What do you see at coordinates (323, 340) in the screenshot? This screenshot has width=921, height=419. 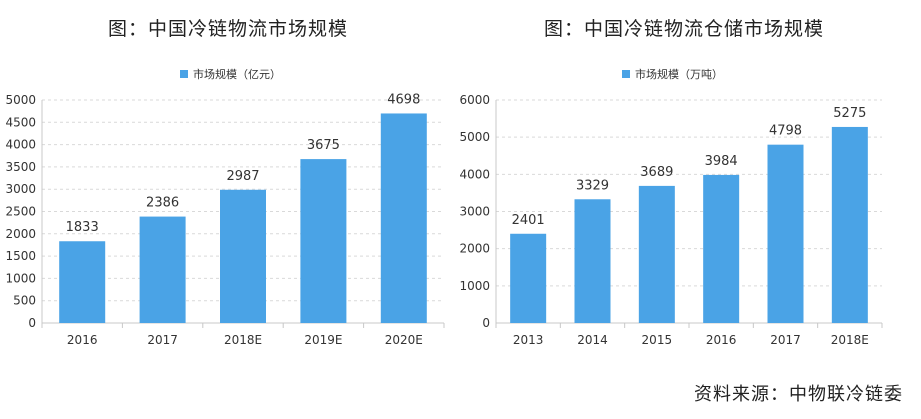 I see `chart0-x-tick-label: 2019E` at bounding box center [323, 340].